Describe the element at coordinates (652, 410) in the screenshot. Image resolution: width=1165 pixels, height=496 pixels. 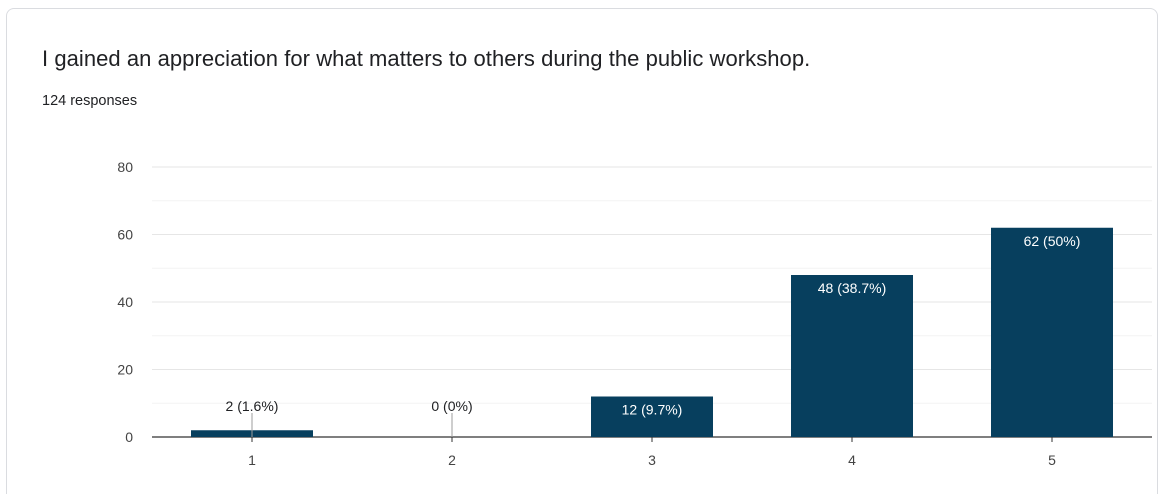
I see `data-label-3: 12 (9.7%)` at that location.